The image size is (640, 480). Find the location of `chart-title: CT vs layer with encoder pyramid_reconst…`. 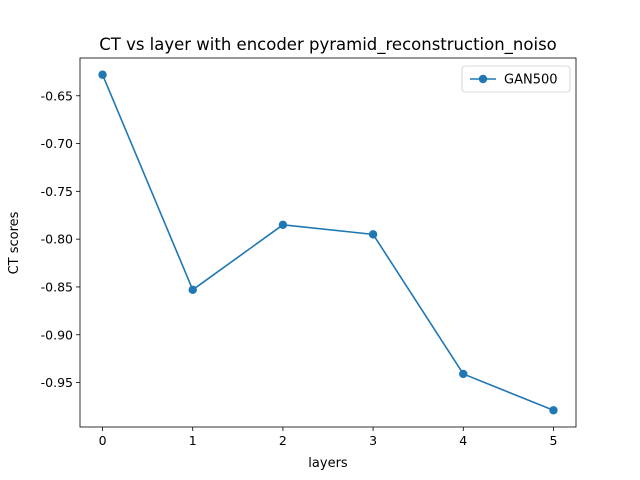

chart-title: CT vs layer with encoder pyramid_reconst… is located at coordinates (328, 45).